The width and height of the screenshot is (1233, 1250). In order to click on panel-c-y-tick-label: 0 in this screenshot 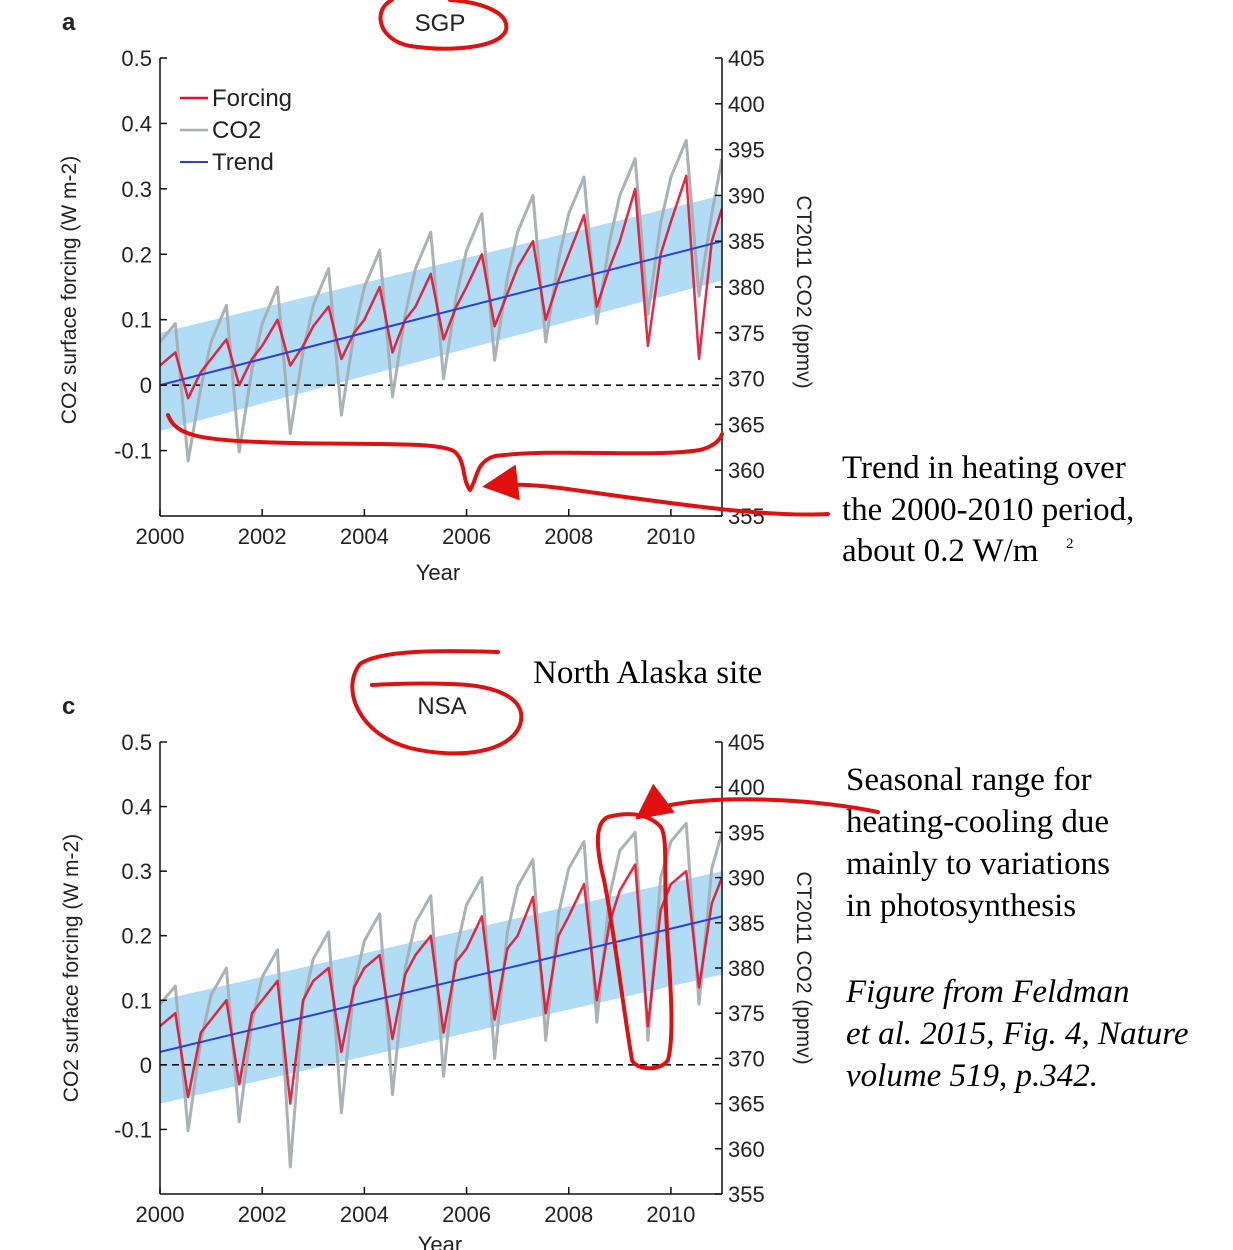, I will do `click(146, 1065)`.